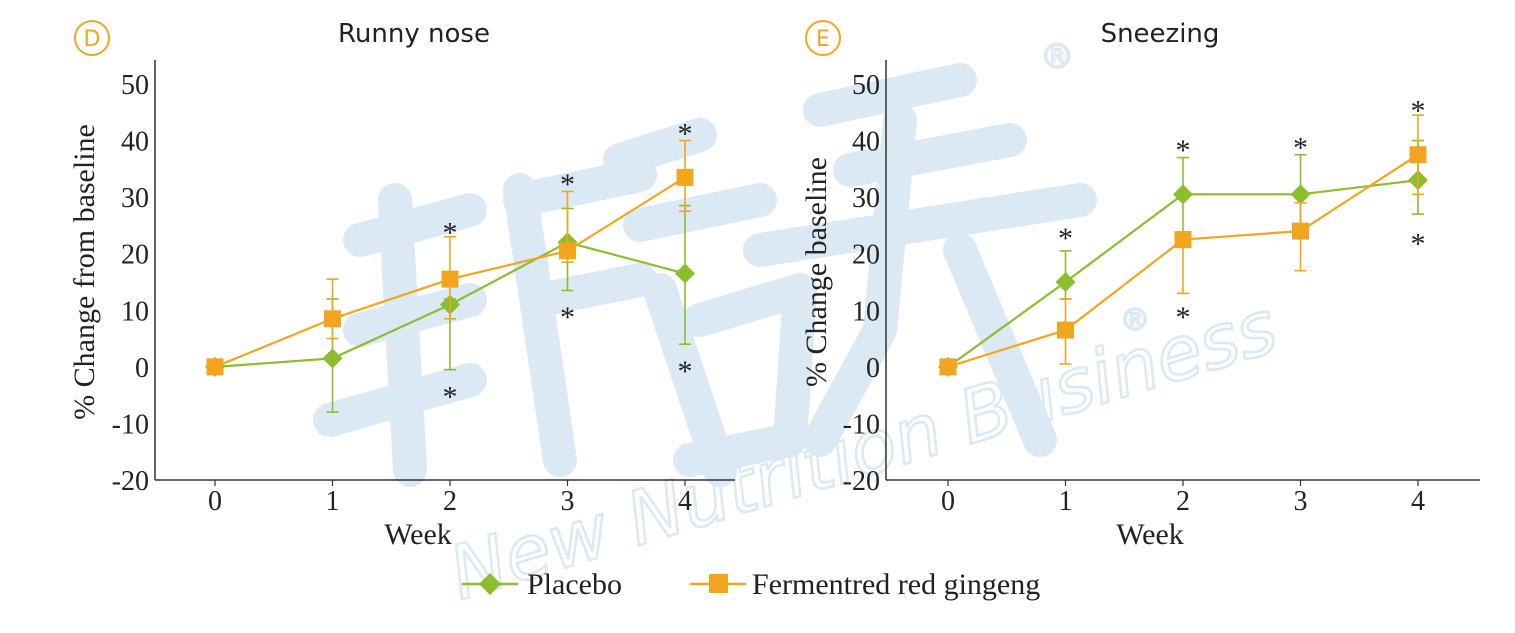 This screenshot has width=1515, height=633. I want to click on y-axis-label: % Change baseline, so click(816, 272).